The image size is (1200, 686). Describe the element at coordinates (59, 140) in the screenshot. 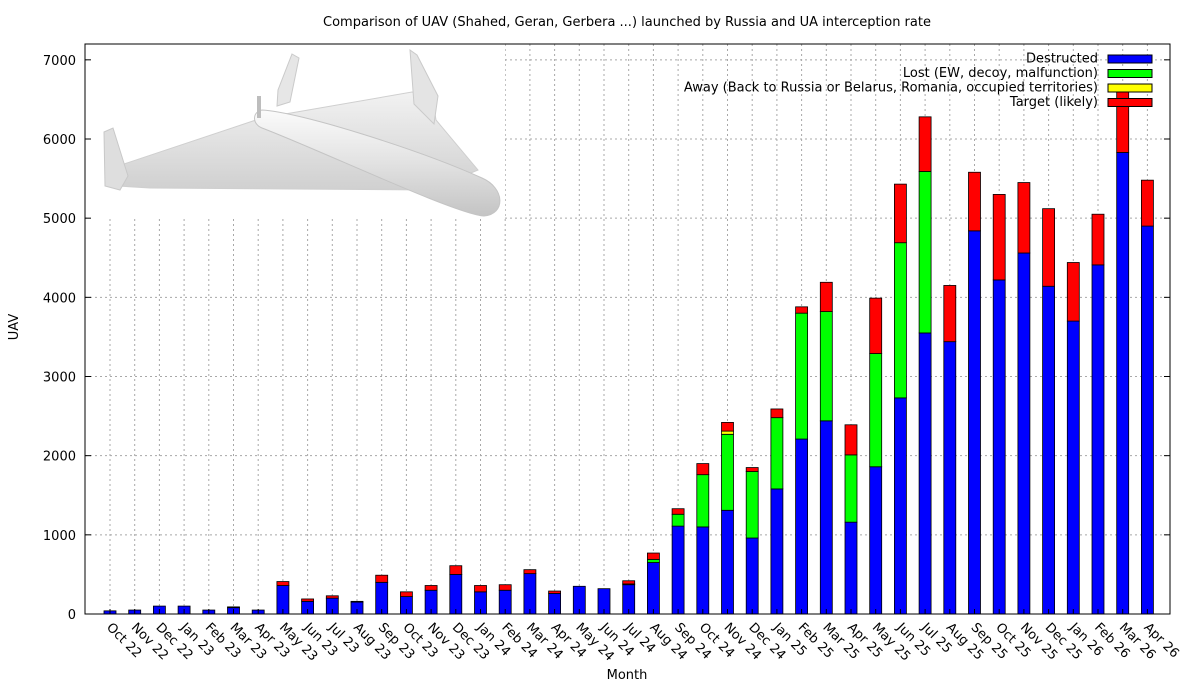

I see `y-tick-label: 6000` at that location.